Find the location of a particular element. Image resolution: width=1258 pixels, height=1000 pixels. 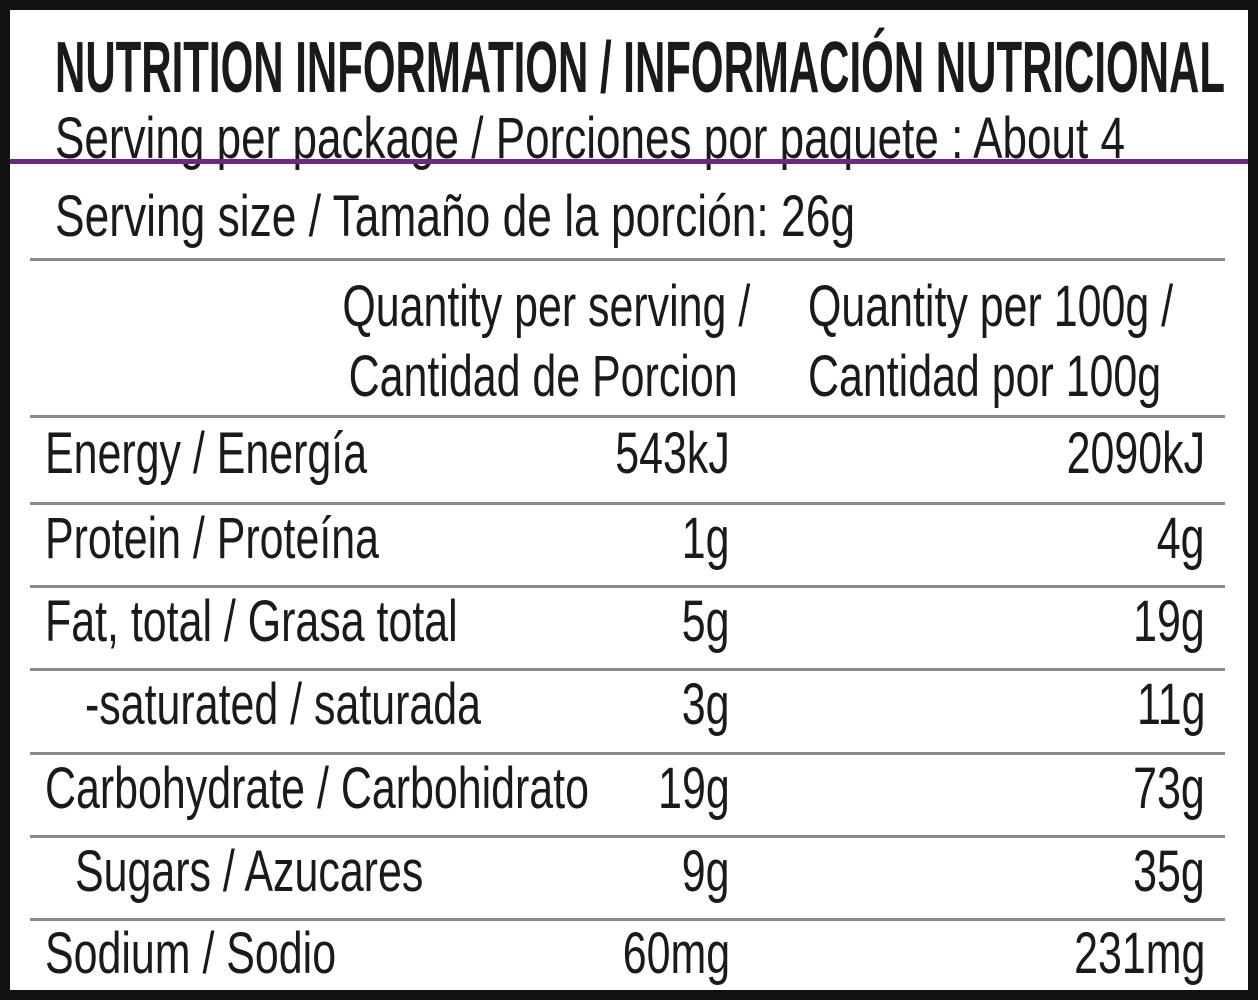

column-header: Cantidad de Porcion is located at coordinates (475, 377).